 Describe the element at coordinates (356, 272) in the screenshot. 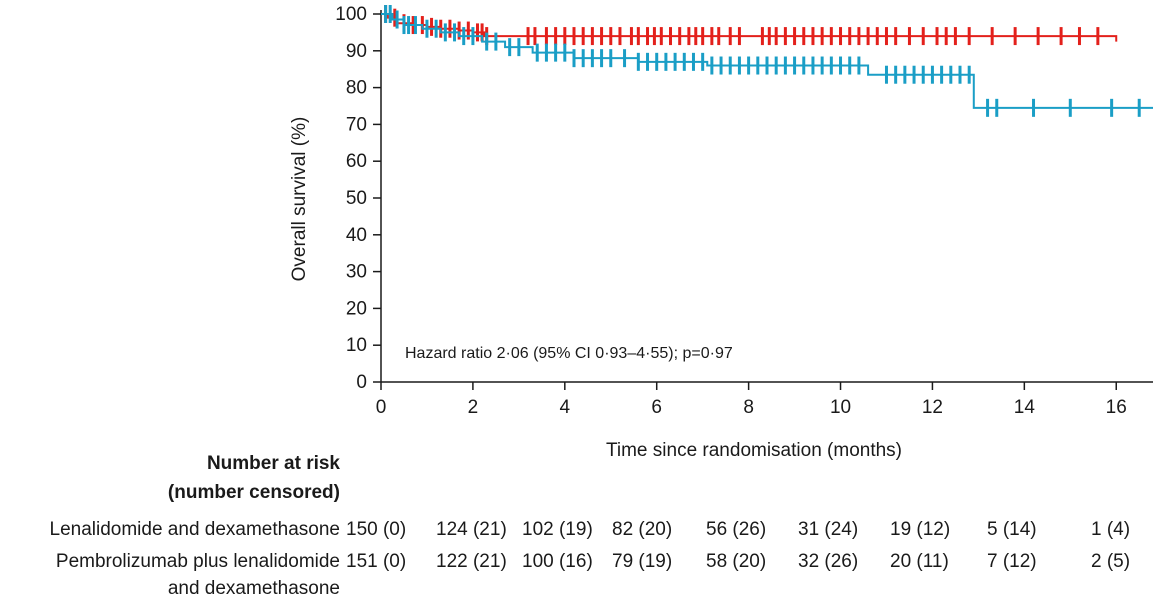

I see `y-tick-label: 30` at that location.